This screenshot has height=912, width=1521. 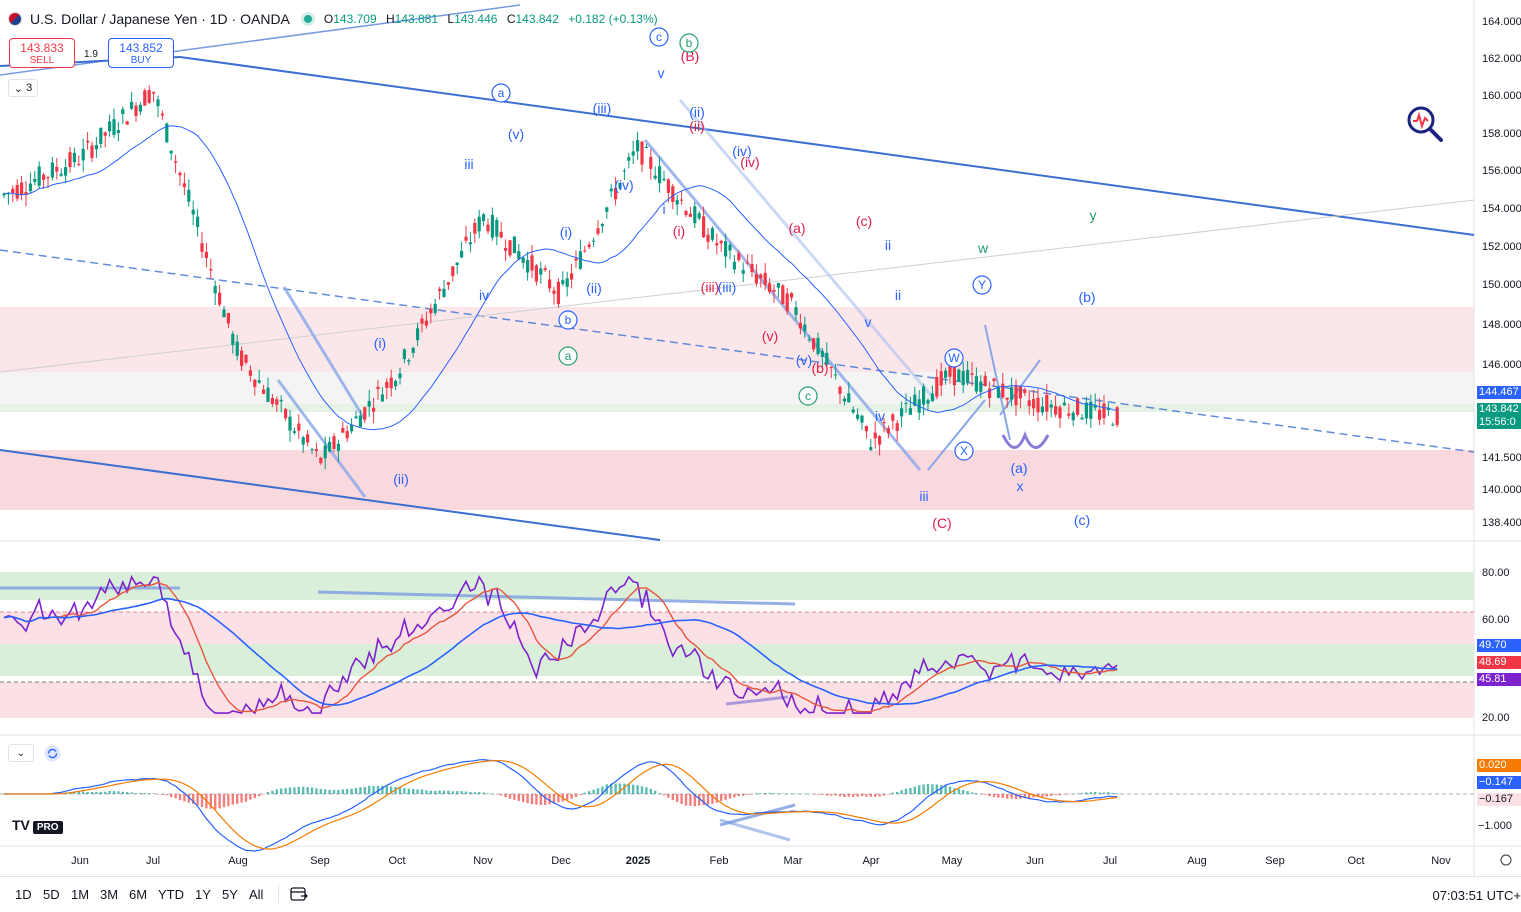 What do you see at coordinates (1506, 860) in the screenshot?
I see `settings-gear-icon` at bounding box center [1506, 860].